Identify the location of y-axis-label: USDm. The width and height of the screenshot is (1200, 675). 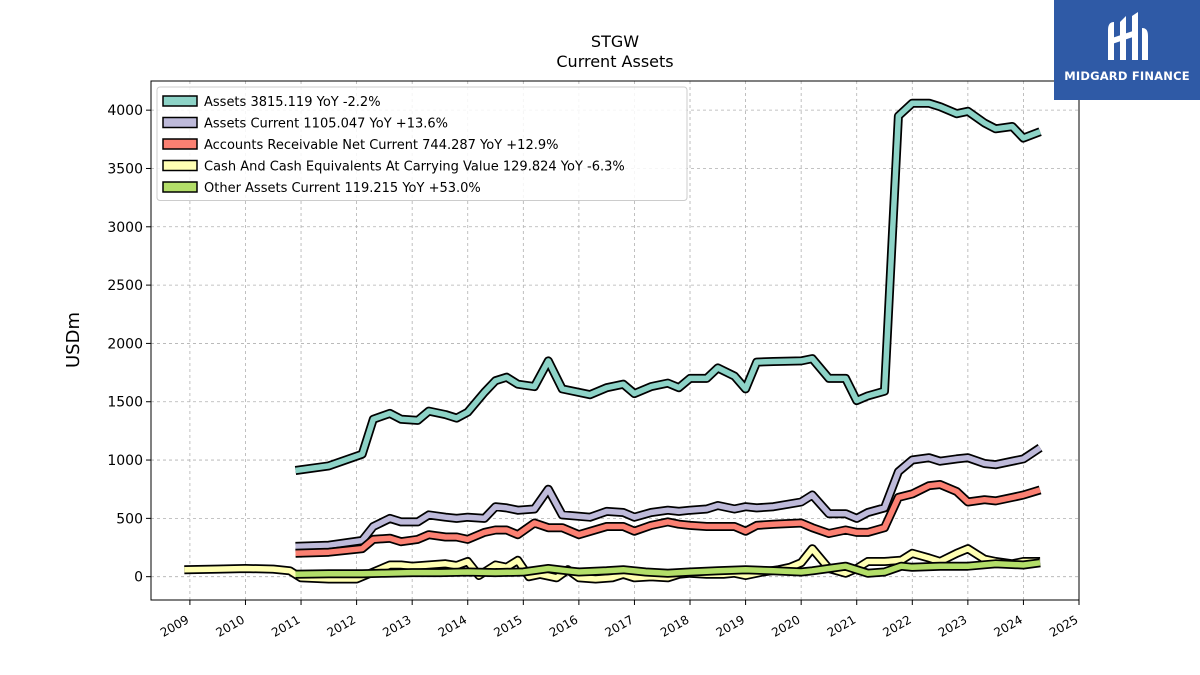
(73, 340).